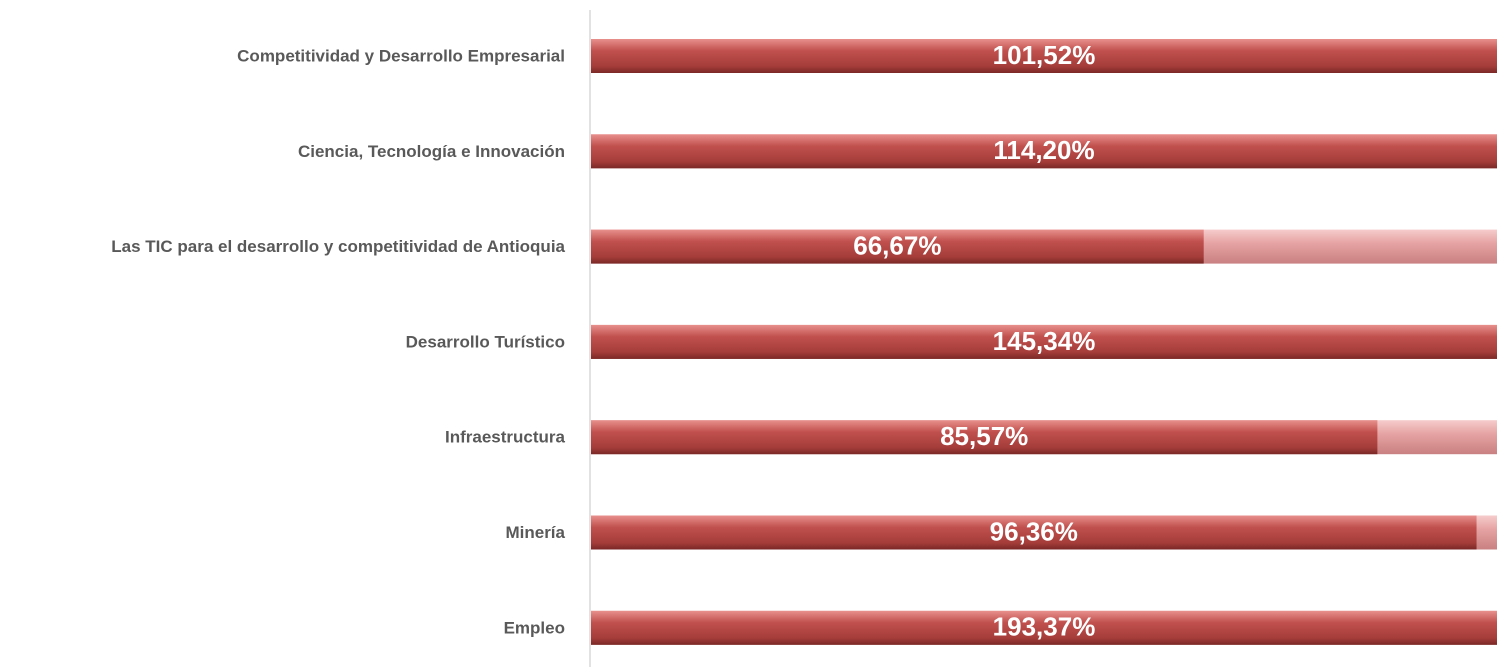  I want to click on value-label: 145,34%, so click(1044, 341).